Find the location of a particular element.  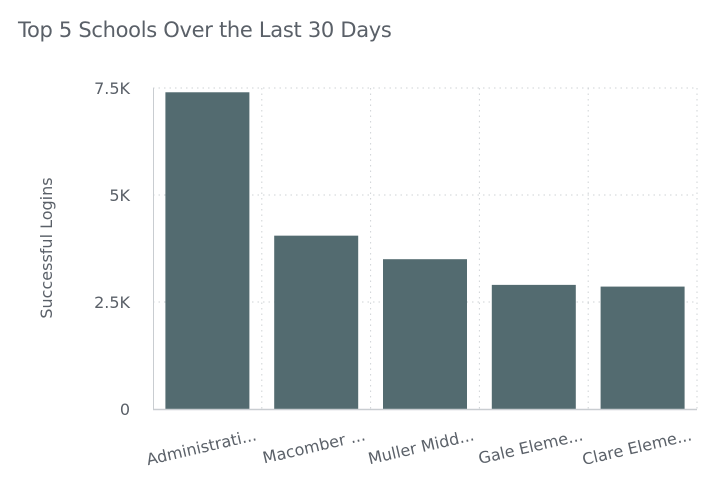

y-tick-labels: 0 2.5K 5K 7.5K is located at coordinates (112, 249).